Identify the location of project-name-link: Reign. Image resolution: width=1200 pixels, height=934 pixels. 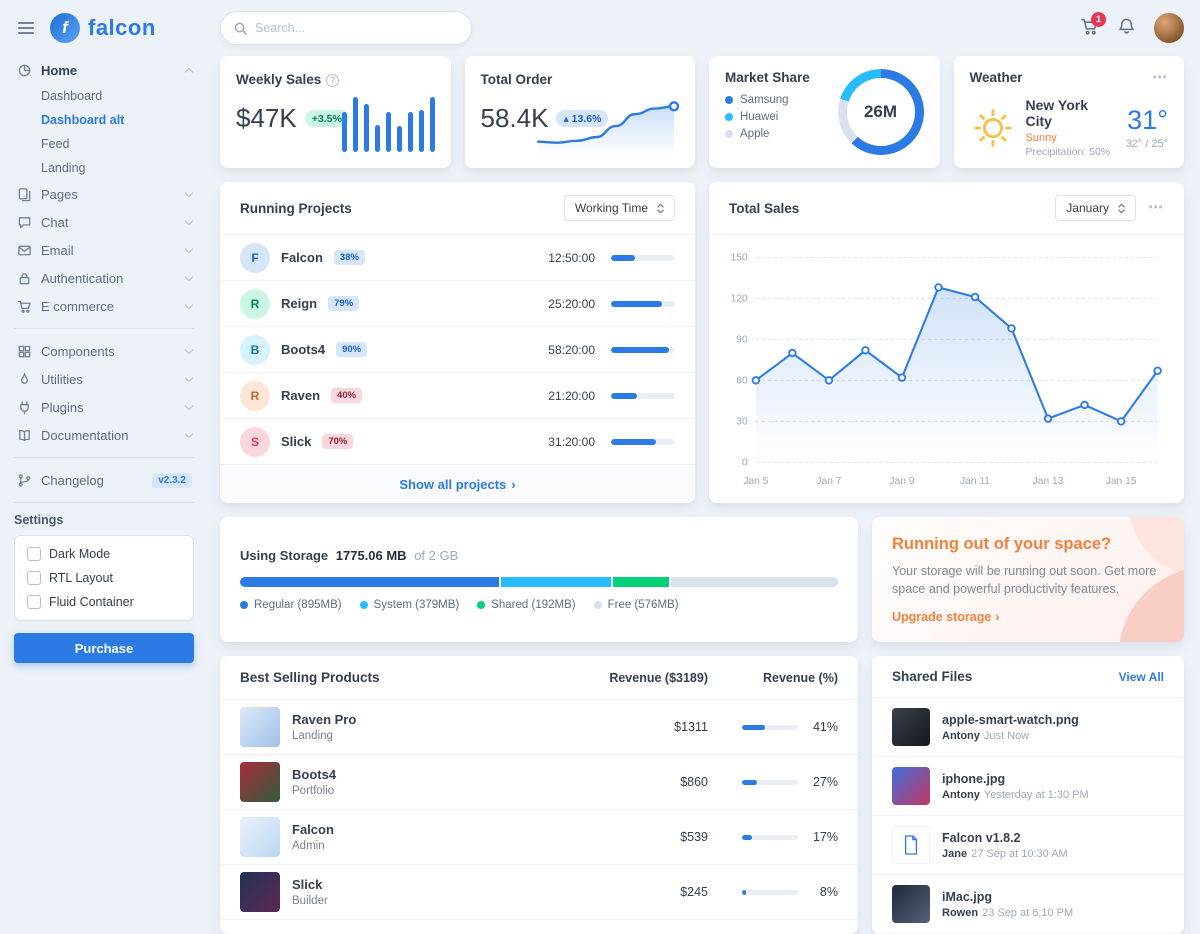
(299, 303).